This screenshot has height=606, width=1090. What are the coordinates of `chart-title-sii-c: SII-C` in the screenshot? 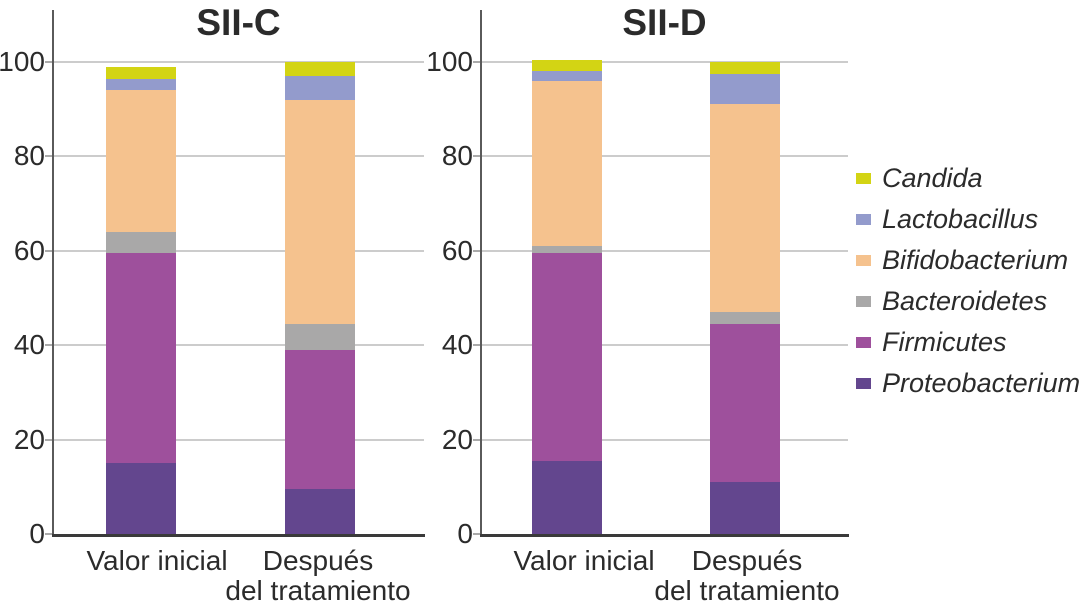 It's located at (238, 22).